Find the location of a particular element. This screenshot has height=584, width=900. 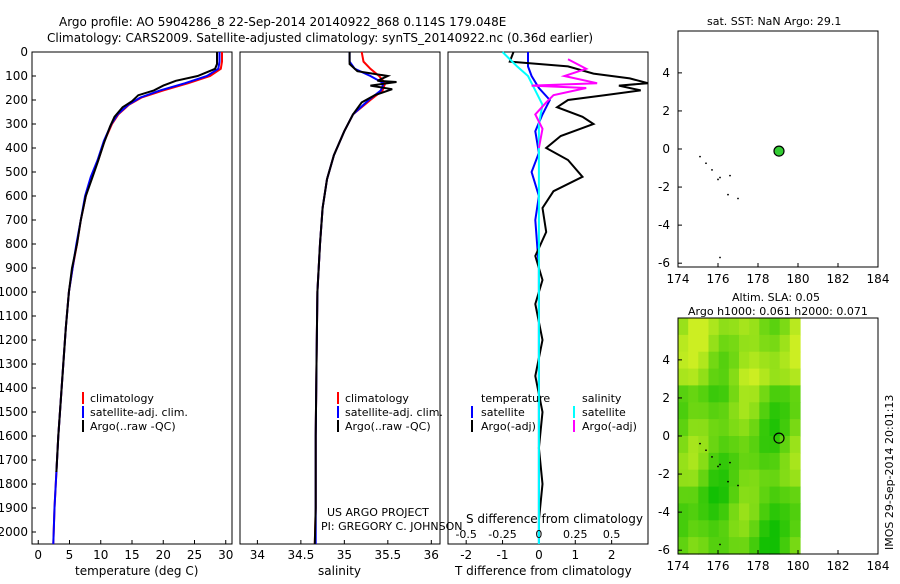

pi-label: PI: GREGORY C. JOHNSON is located at coordinates (391, 526).